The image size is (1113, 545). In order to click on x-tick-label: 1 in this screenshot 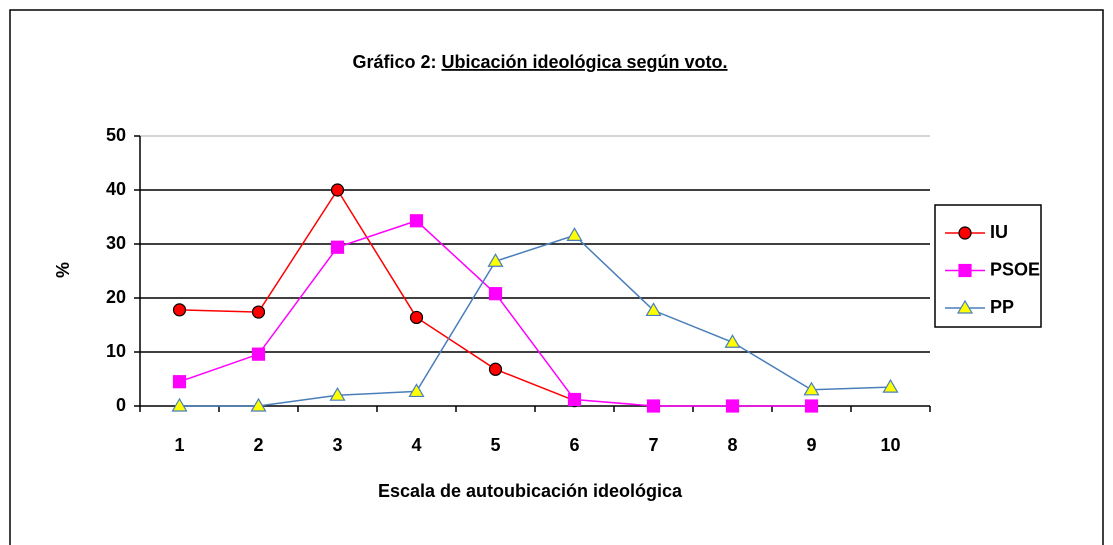, I will do `click(179, 445)`.